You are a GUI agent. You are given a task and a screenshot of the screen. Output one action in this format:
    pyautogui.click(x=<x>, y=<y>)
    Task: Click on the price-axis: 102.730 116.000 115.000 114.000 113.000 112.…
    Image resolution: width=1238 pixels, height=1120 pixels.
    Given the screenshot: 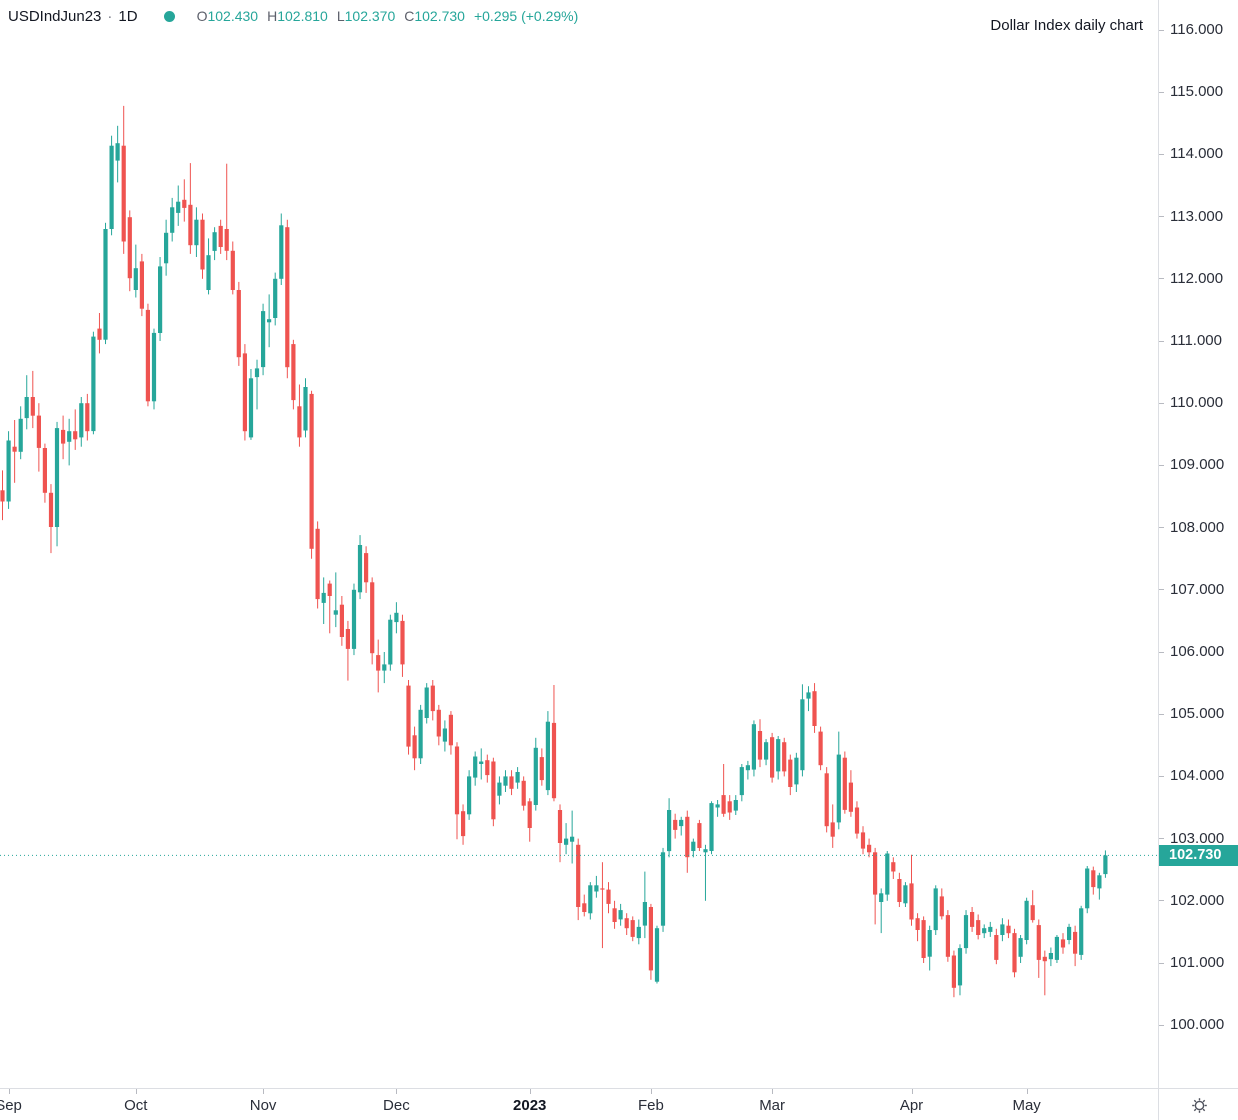 What is the action you would take?
    pyautogui.click(x=1198, y=544)
    